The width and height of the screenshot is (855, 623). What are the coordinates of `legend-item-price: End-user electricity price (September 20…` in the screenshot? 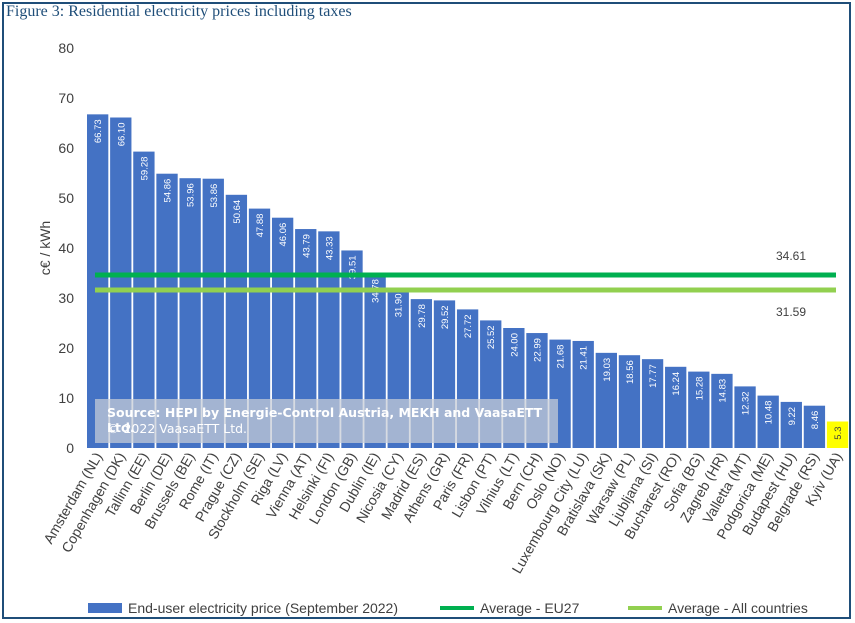 It's located at (243, 608).